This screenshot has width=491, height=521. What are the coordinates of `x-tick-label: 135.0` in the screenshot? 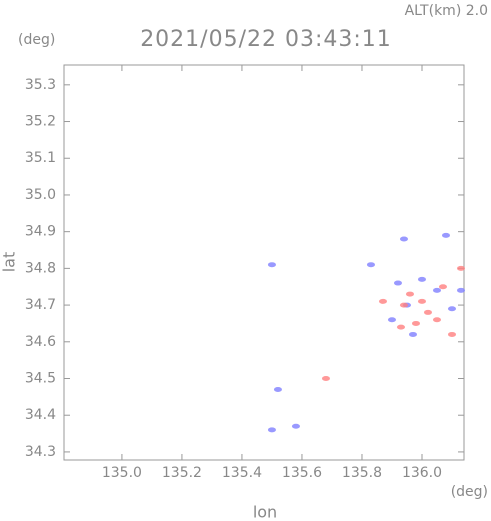 It's located at (122, 473).